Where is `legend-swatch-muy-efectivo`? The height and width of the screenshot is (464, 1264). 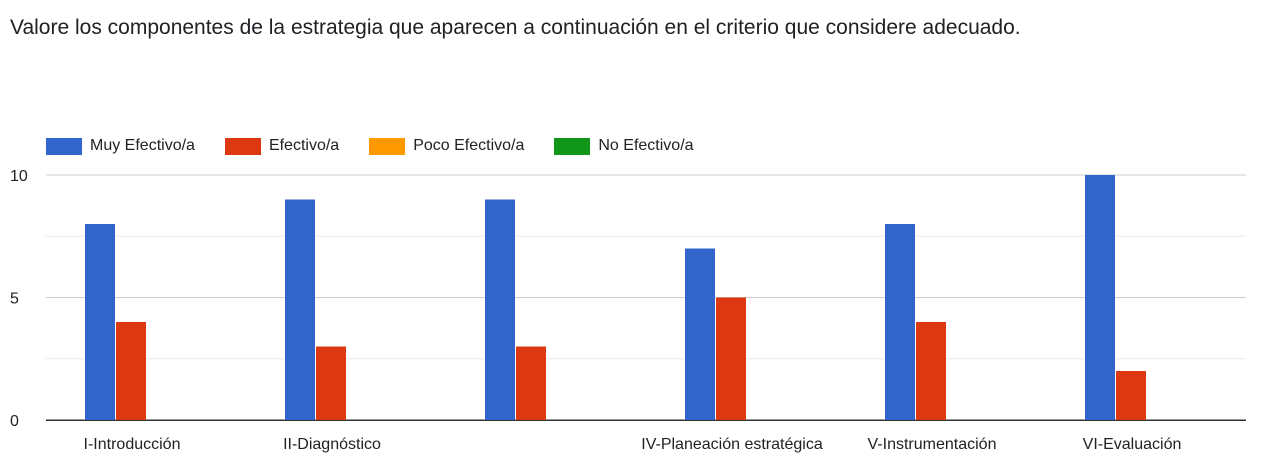
legend-swatch-muy-efectivo is located at coordinates (64, 146).